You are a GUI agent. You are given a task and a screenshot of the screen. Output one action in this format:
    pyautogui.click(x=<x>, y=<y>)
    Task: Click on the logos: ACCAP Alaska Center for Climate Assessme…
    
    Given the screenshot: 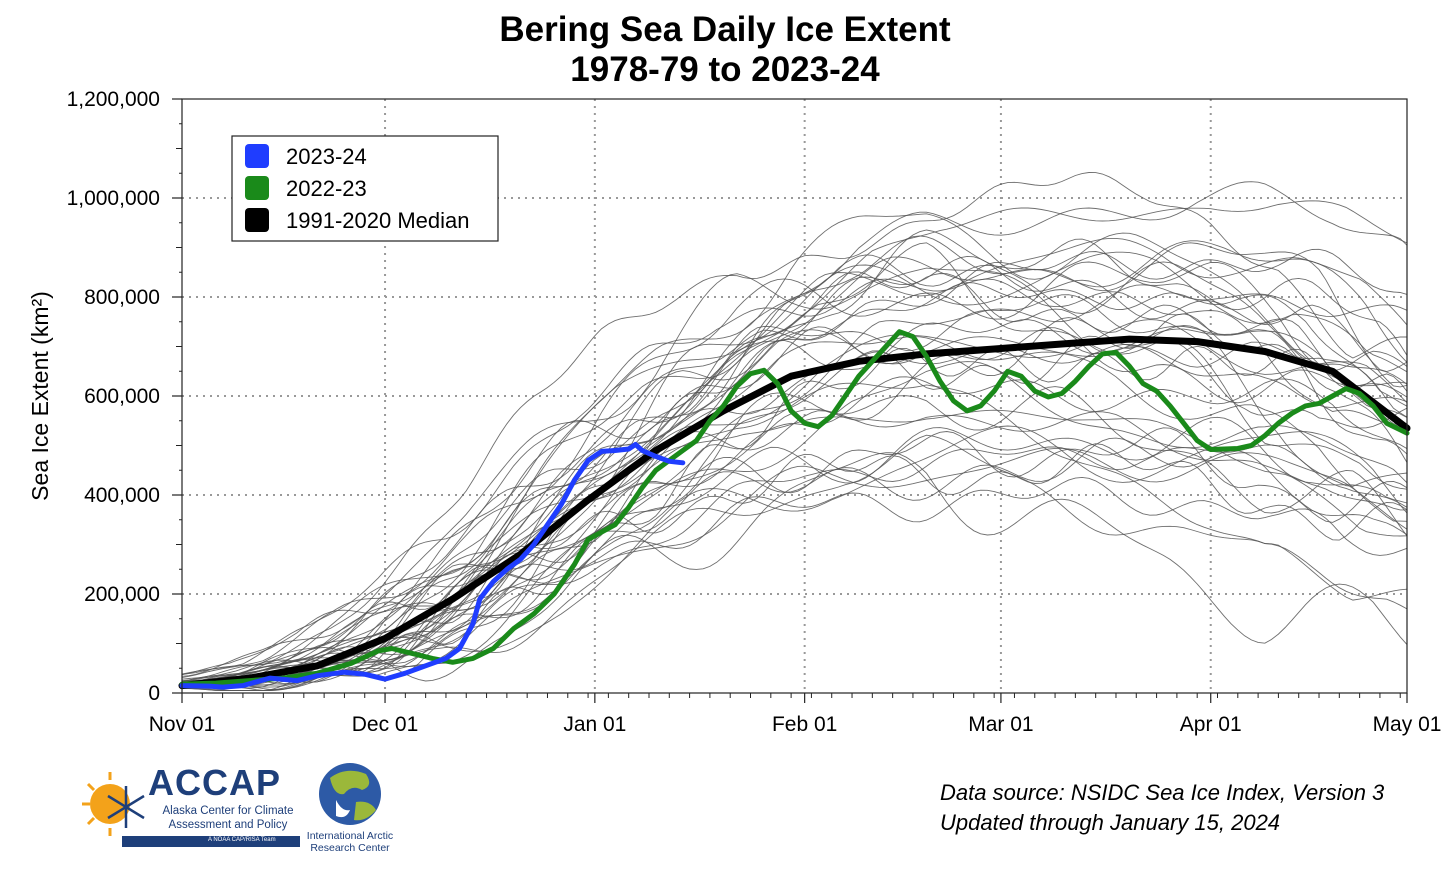 What is the action you would take?
    pyautogui.click(x=250, y=810)
    